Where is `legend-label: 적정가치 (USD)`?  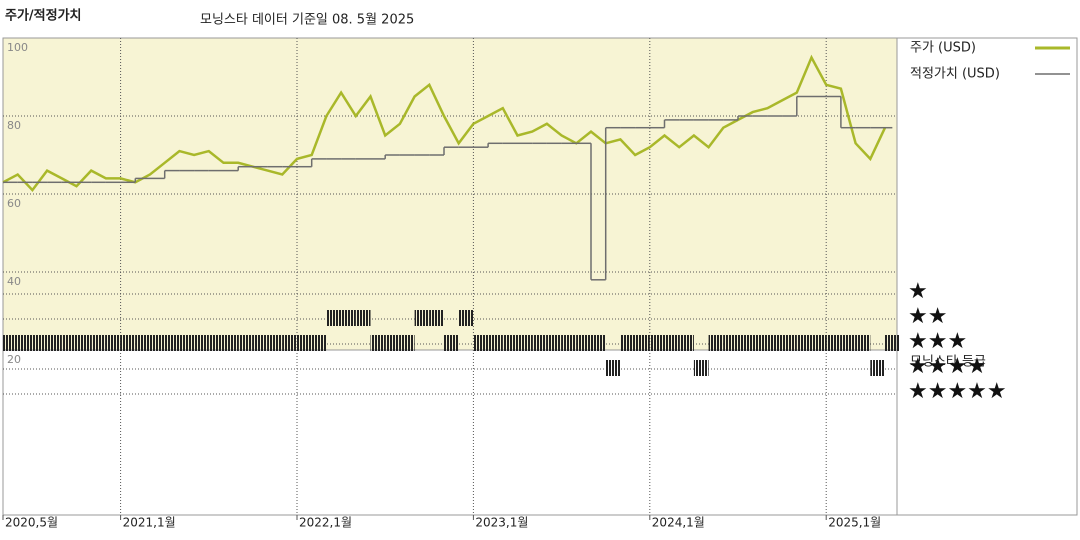 legend-label: 적정가치 (USD) is located at coordinates (955, 74).